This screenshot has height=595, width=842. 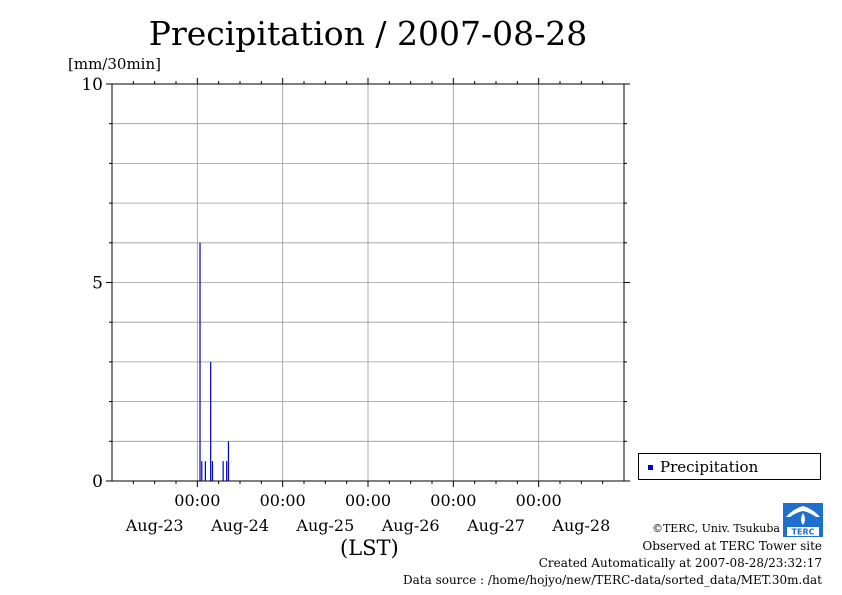 What do you see at coordinates (114, 64) in the screenshot?
I see `y-axis-unit-label: [mm/30min]` at bounding box center [114, 64].